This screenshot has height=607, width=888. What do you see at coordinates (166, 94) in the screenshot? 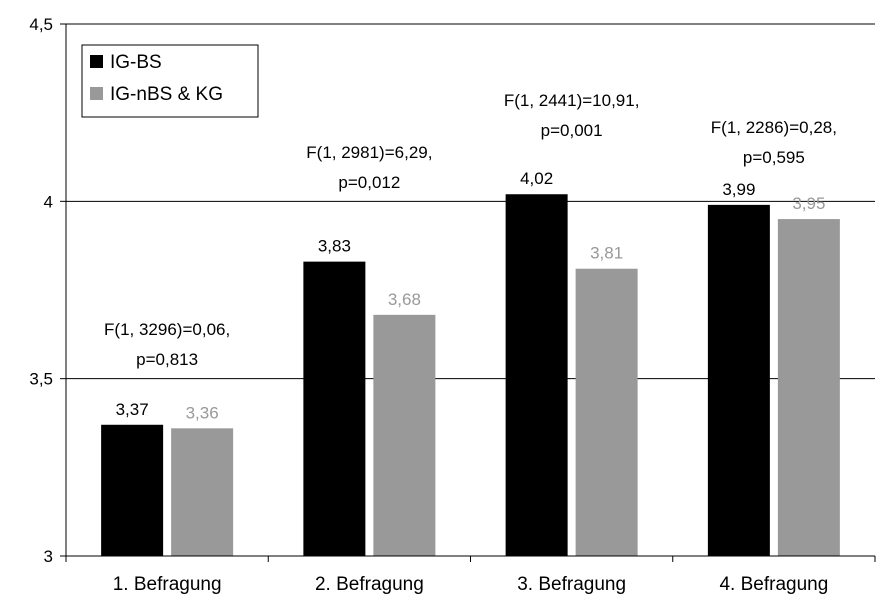
I see `legend-label: IG-nBS & KG` at bounding box center [166, 94].